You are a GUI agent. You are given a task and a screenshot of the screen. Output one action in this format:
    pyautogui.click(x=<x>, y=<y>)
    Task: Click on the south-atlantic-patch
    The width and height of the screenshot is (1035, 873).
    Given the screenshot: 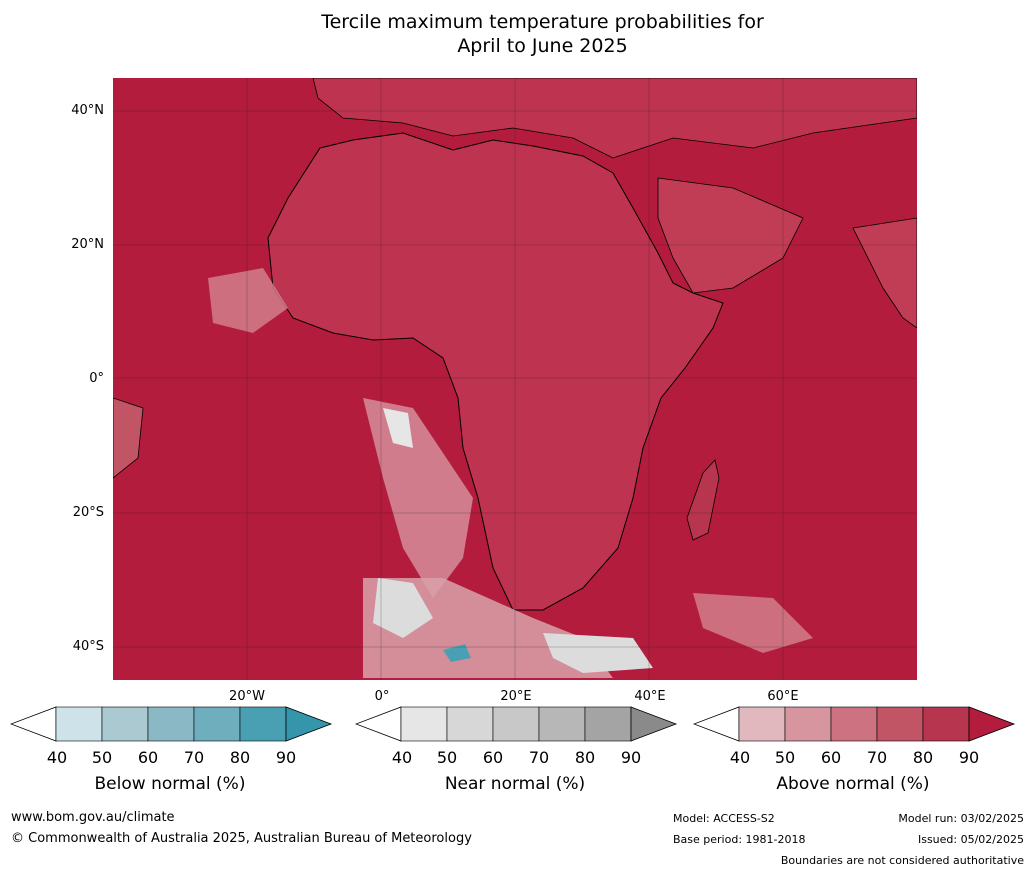 What is the action you would take?
    pyautogui.click(x=488, y=628)
    